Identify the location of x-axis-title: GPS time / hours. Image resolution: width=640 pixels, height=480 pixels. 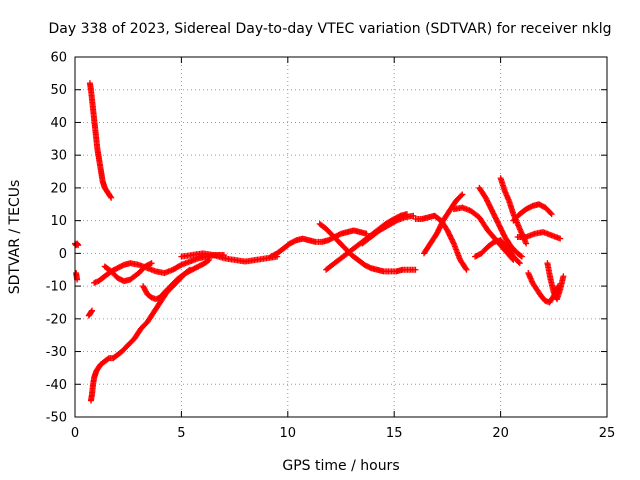
(340, 466).